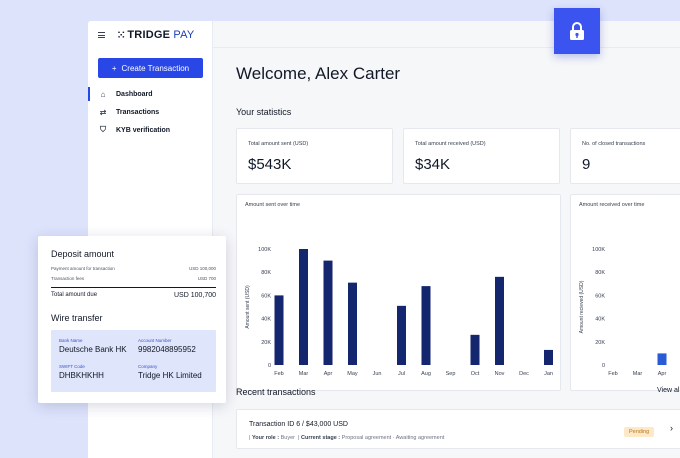 This screenshot has width=680, height=458. I want to click on top-bar, so click(446, 34).